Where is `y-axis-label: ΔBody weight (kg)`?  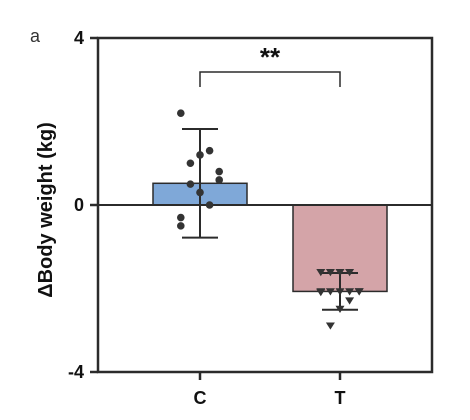
y-axis-label: ΔBody weight (kg) is located at coordinates (46, 209).